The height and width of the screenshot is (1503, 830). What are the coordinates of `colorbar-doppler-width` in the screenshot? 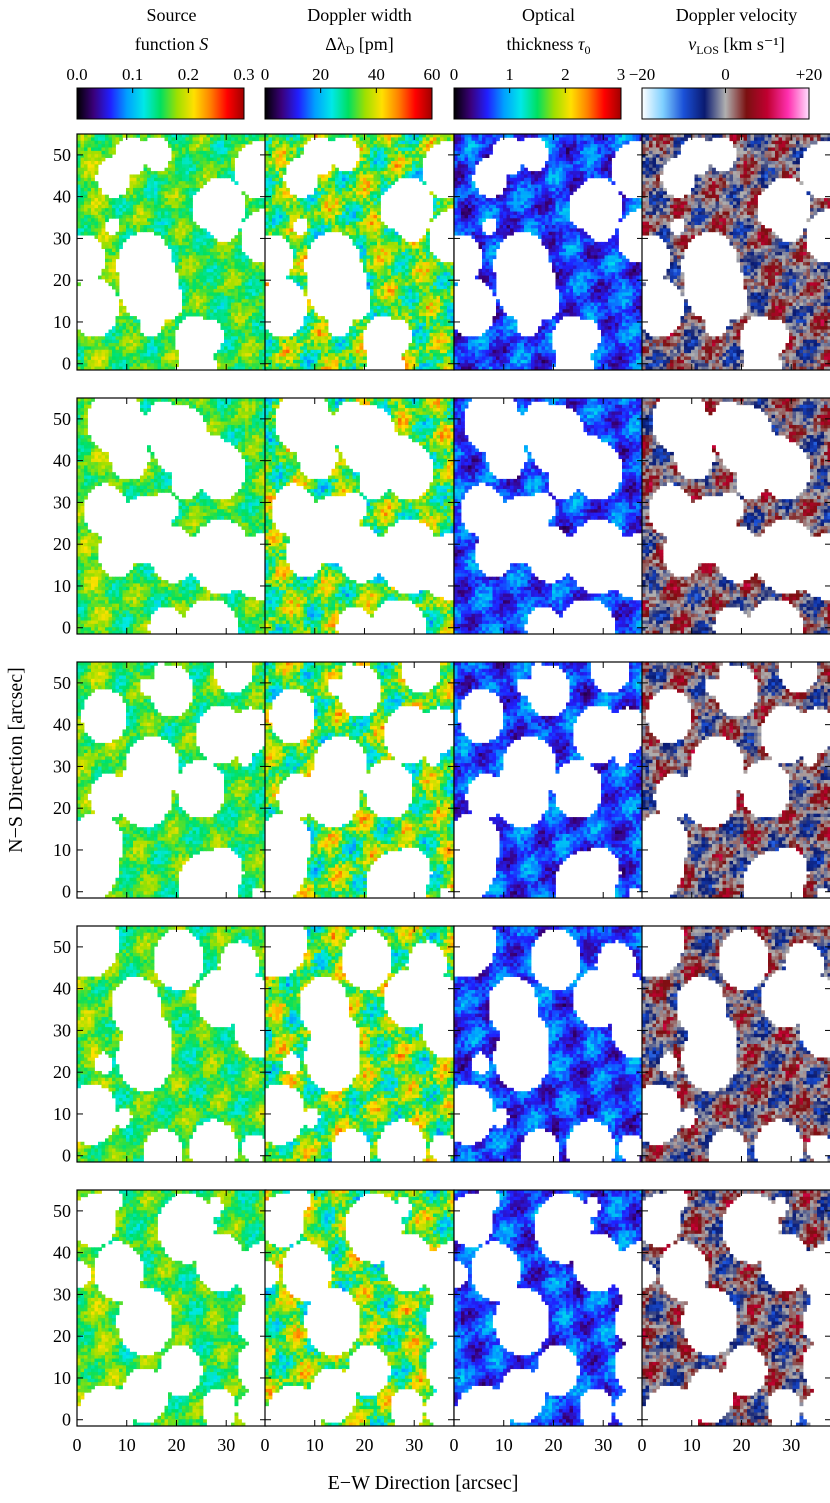 It's located at (348, 103).